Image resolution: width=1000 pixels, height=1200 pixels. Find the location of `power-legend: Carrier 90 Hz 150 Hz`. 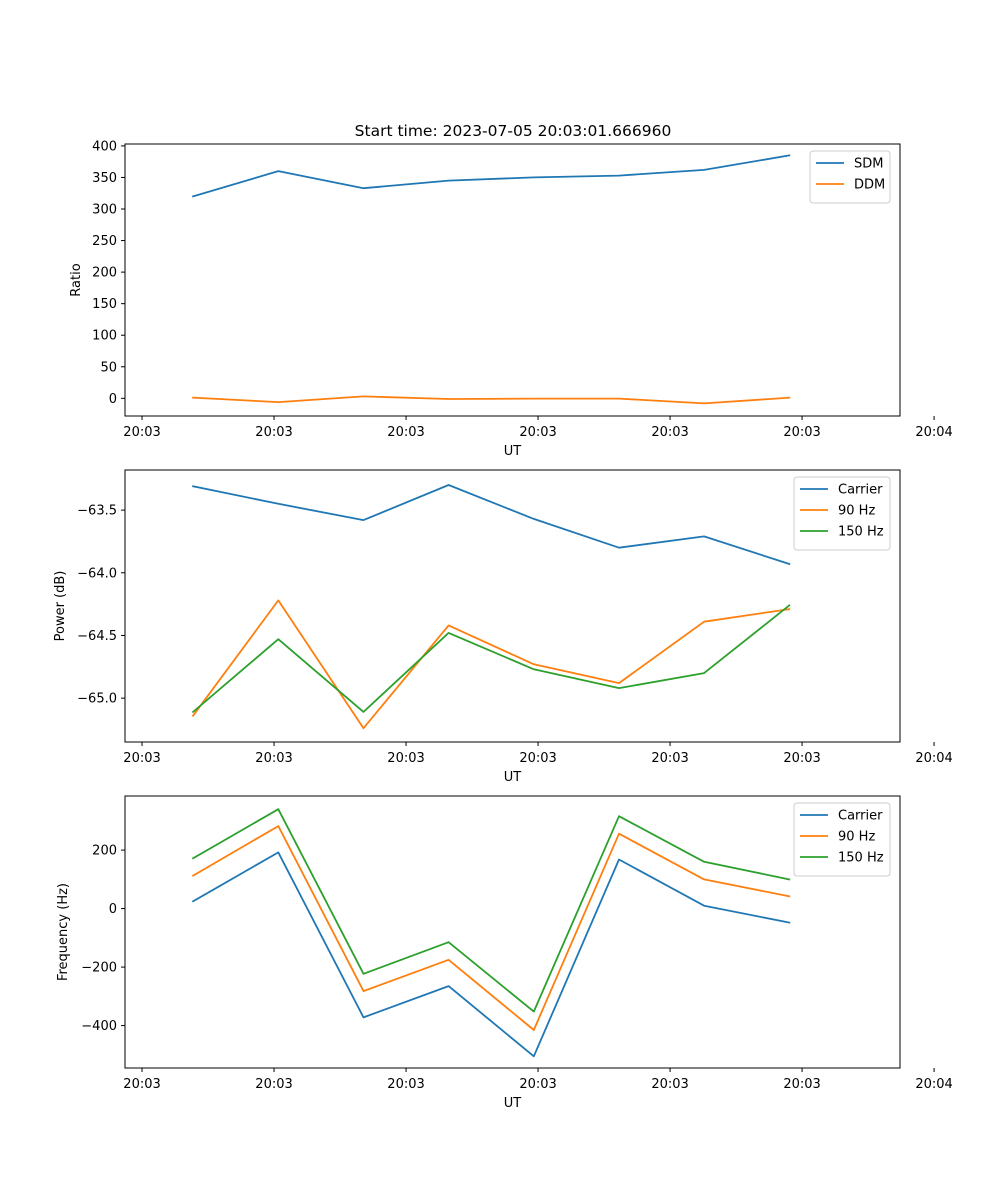

power-legend: Carrier 90 Hz 150 Hz is located at coordinates (842, 513).